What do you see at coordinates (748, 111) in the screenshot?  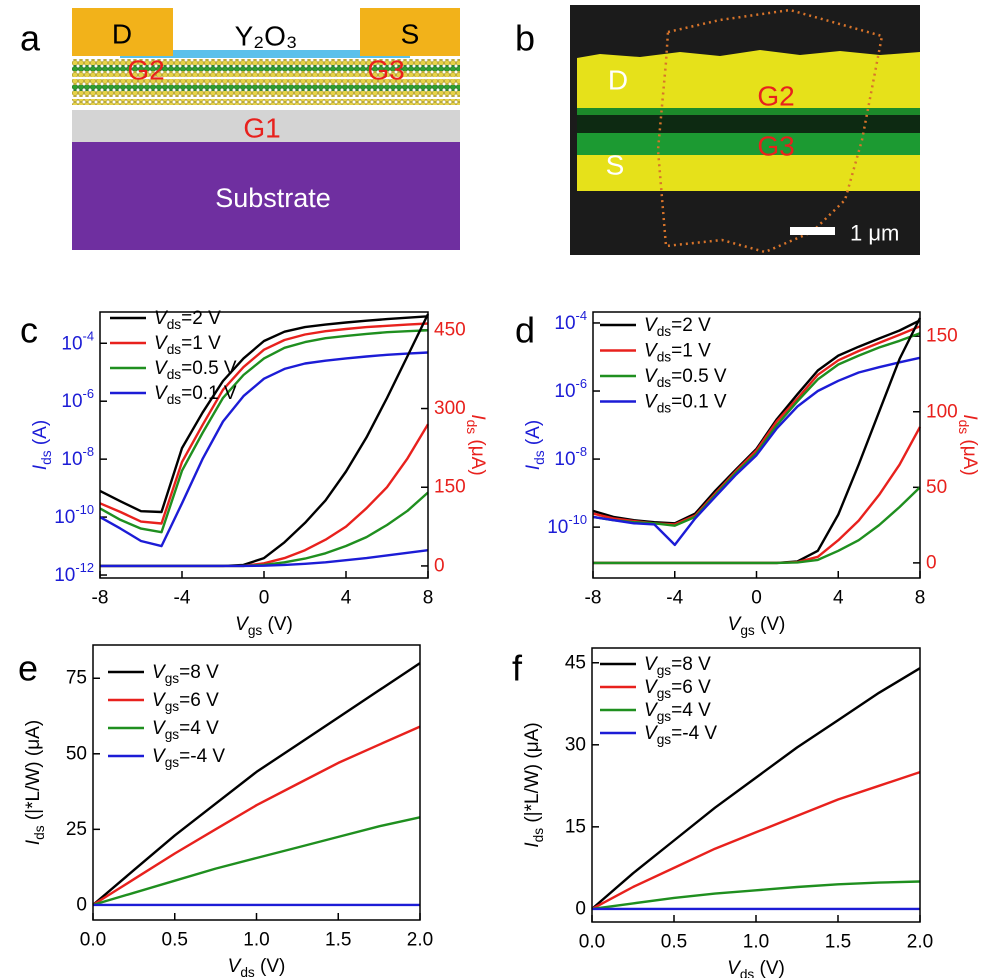 I see `g2-band` at bounding box center [748, 111].